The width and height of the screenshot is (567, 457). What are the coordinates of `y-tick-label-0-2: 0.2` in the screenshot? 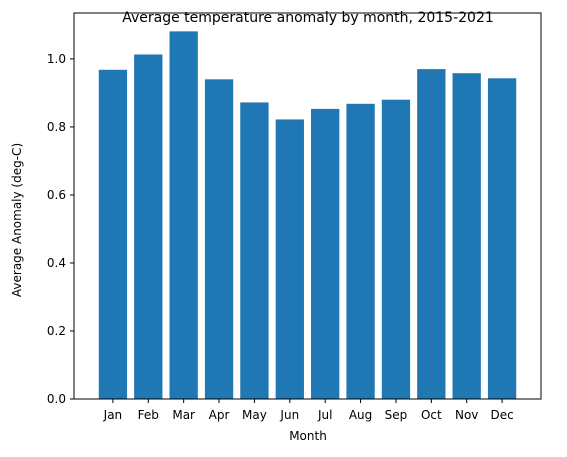 It's located at (56, 331).